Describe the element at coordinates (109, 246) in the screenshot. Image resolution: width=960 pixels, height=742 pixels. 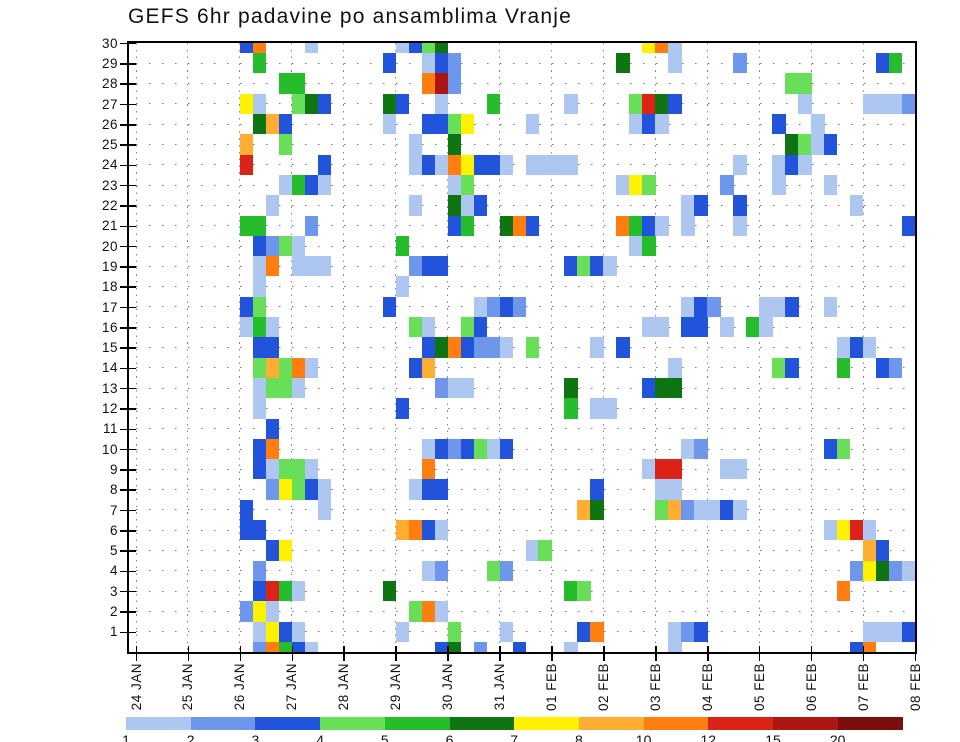
I see `y-tick-label: 20` at that location.